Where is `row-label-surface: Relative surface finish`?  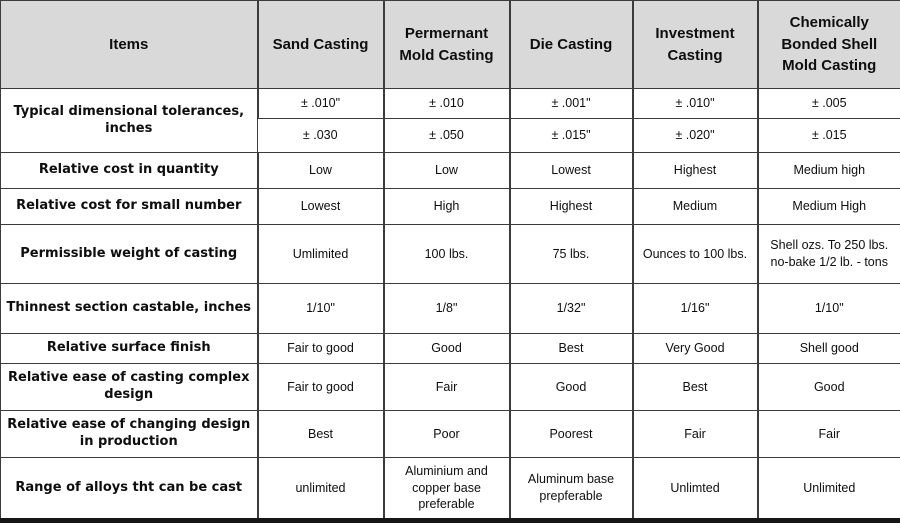 row-label-surface: Relative surface finish is located at coordinates (129, 348).